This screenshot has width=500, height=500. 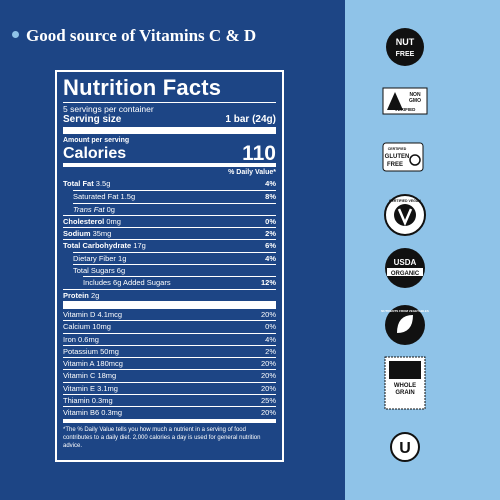 What do you see at coordinates (405, 272) in the screenshot?
I see `band` at bounding box center [405, 272].